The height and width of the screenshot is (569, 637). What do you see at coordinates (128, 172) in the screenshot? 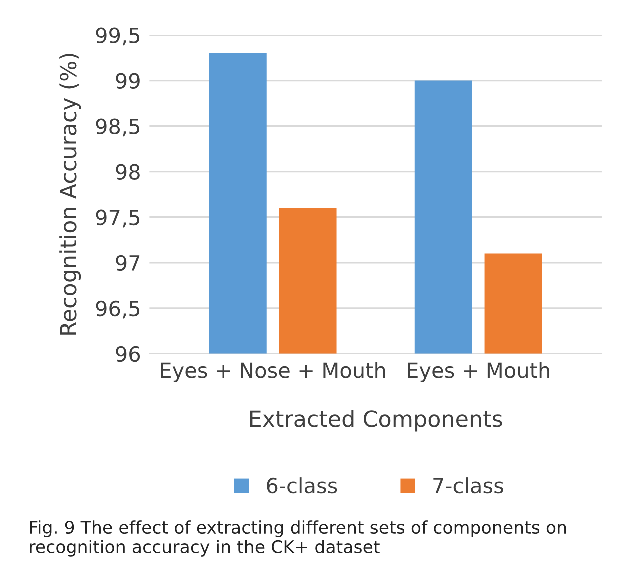
I see `y-tick-label: 98` at bounding box center [128, 172].